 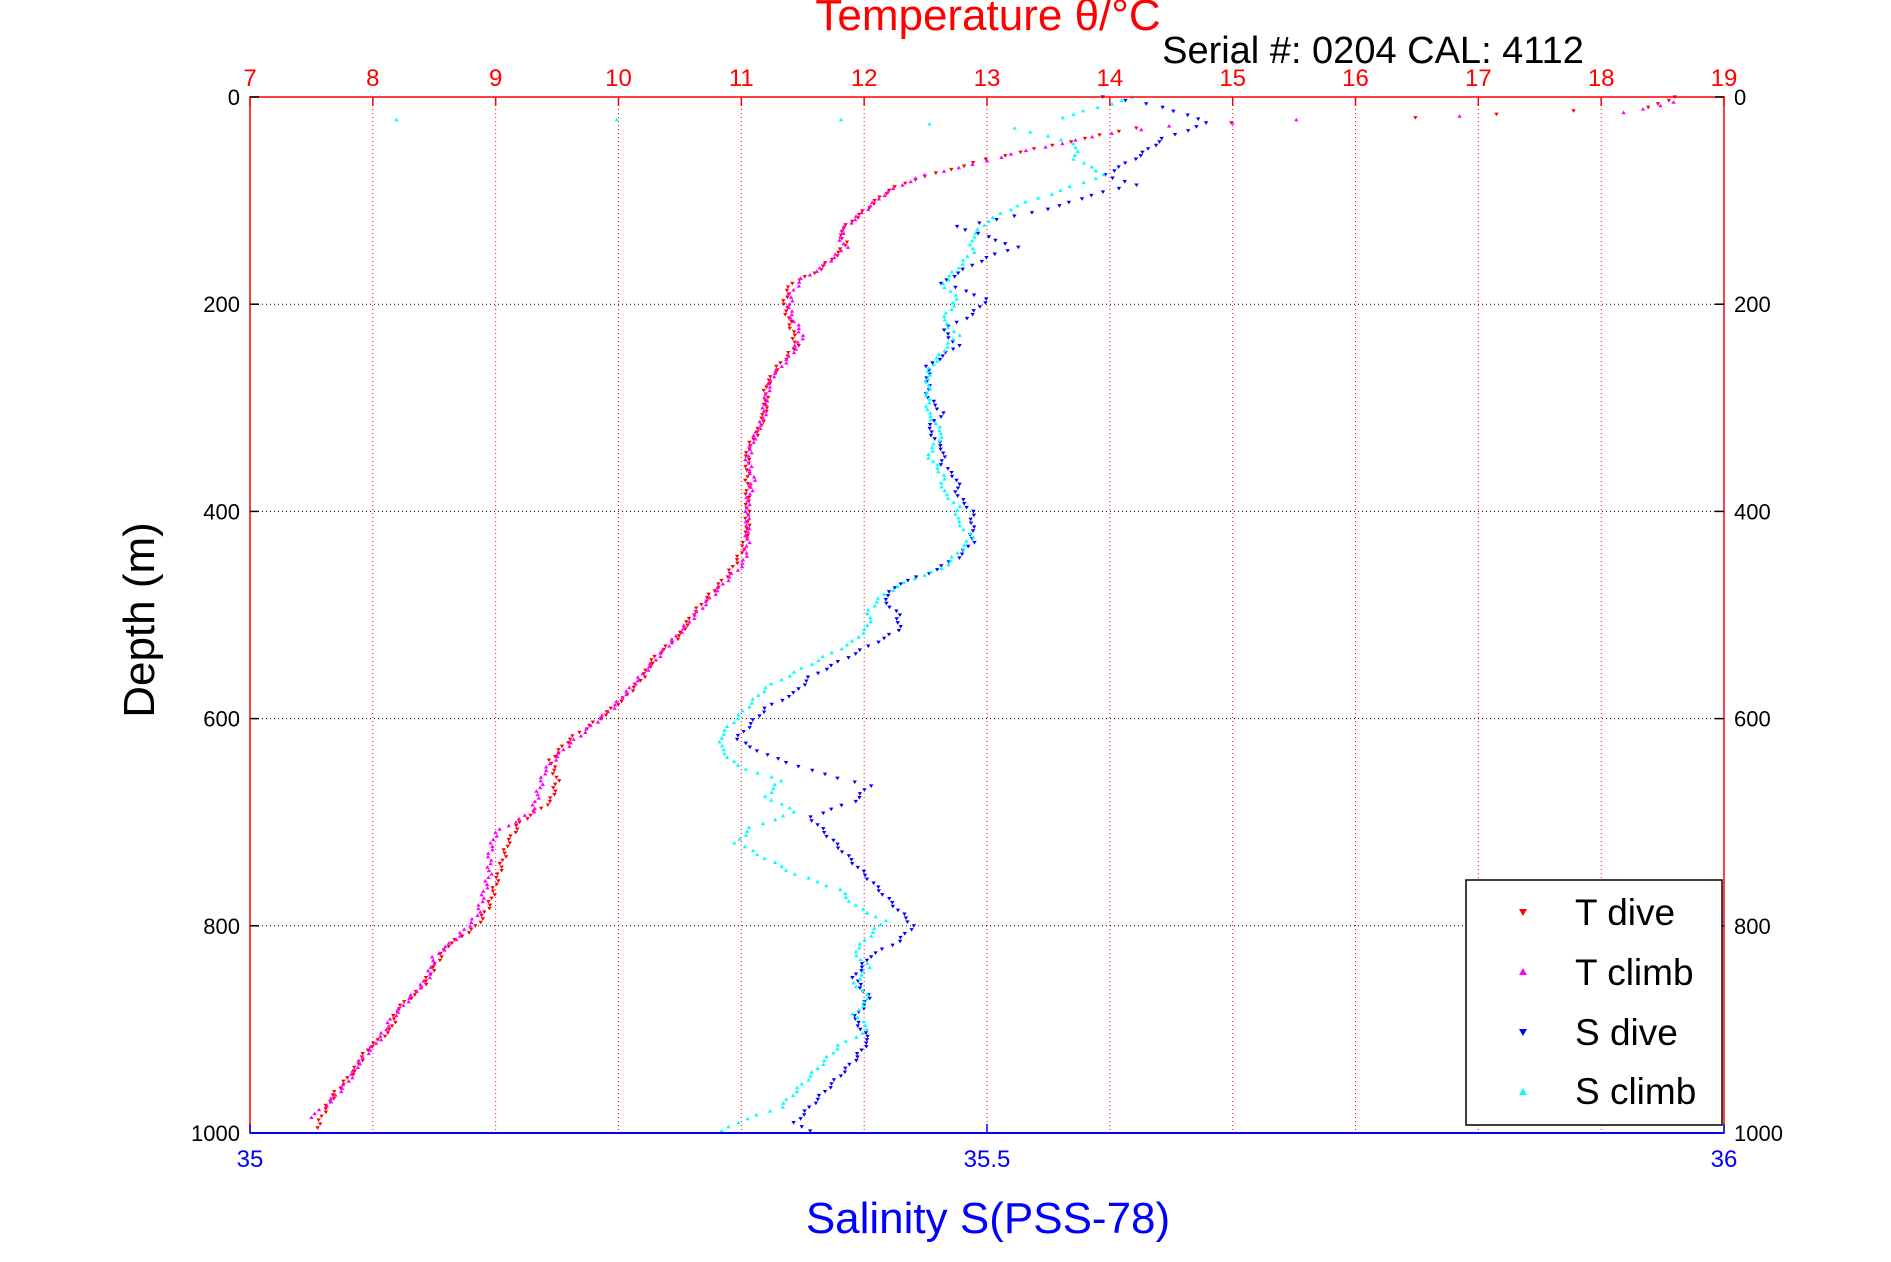 What do you see at coordinates (372, 78) in the screenshot?
I see `tick-label-temp-8: 8` at bounding box center [372, 78].